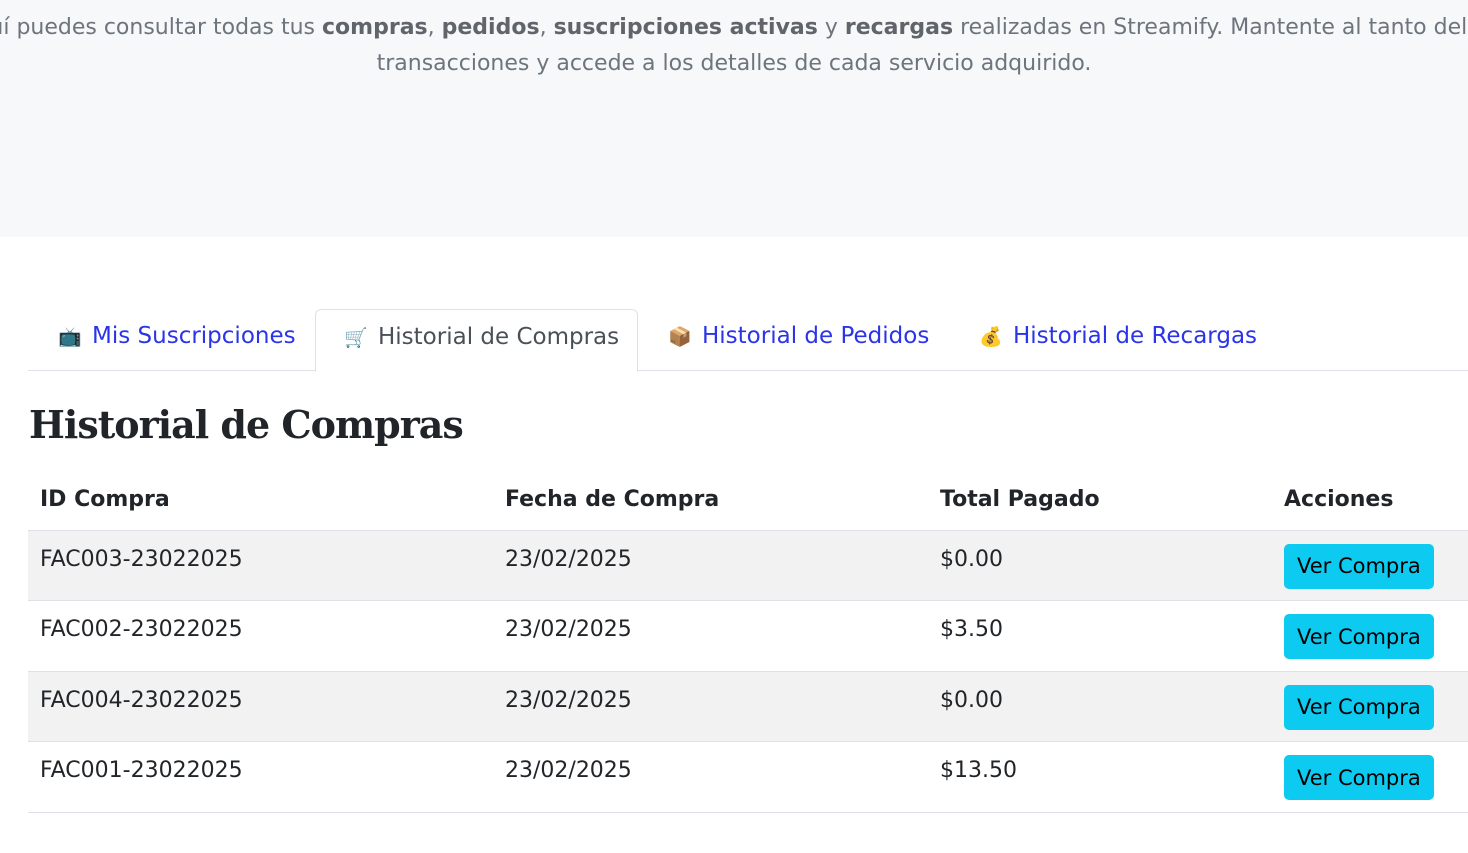  What do you see at coordinates (260, 636) in the screenshot?
I see `purchase-id: FAC002-23022025` at bounding box center [260, 636].